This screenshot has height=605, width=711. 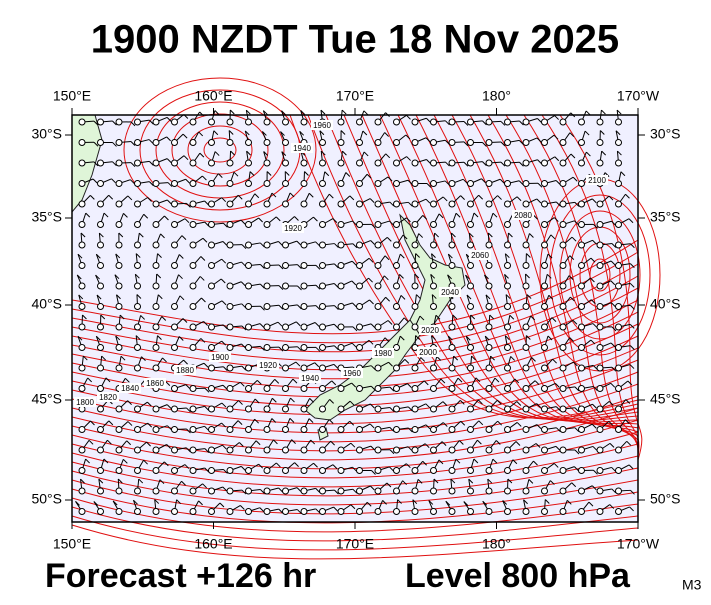 What do you see at coordinates (496, 96) in the screenshot?
I see `lon-label-top: 180°` at bounding box center [496, 96].